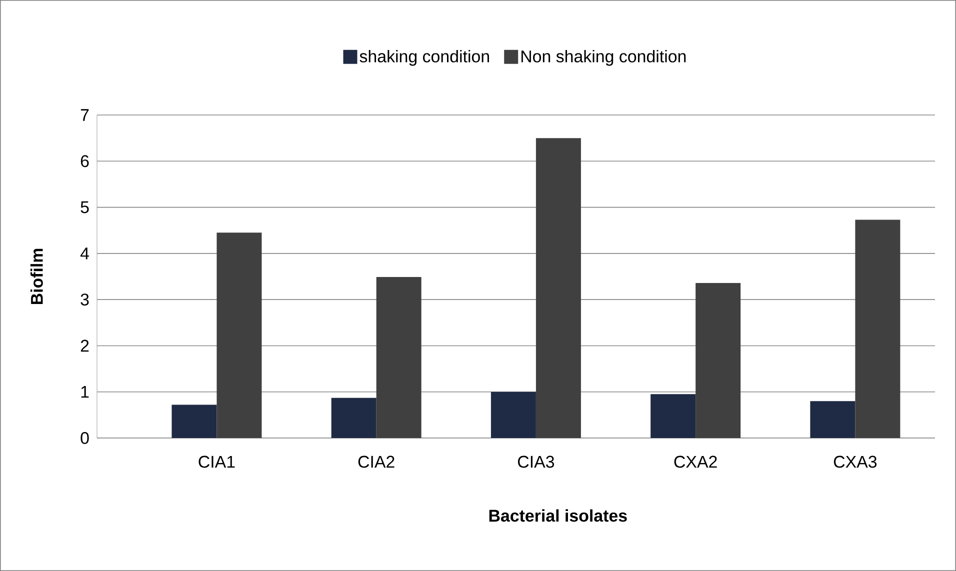  What do you see at coordinates (84, 300) in the screenshot?
I see `y-tick-label: 3` at bounding box center [84, 300].